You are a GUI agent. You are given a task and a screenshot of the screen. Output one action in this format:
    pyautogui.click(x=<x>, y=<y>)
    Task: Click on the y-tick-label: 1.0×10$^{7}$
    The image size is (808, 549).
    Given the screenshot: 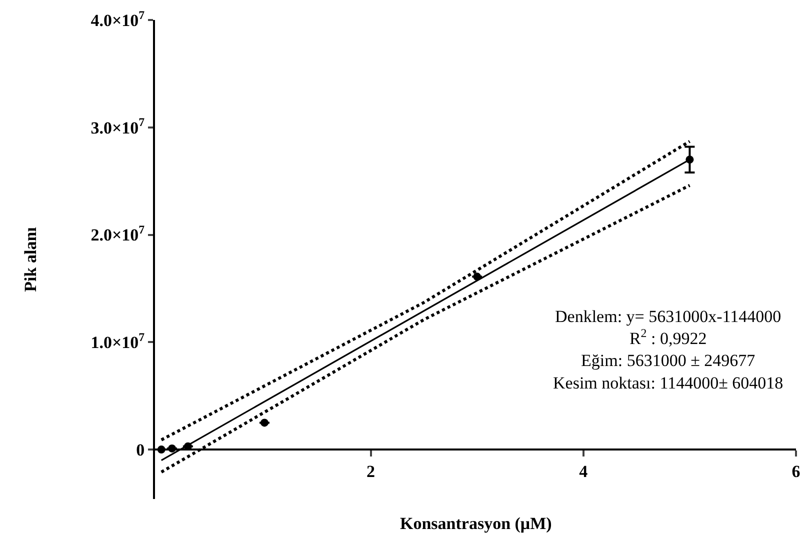 What is the action you would take?
    pyautogui.click(x=117, y=341)
    